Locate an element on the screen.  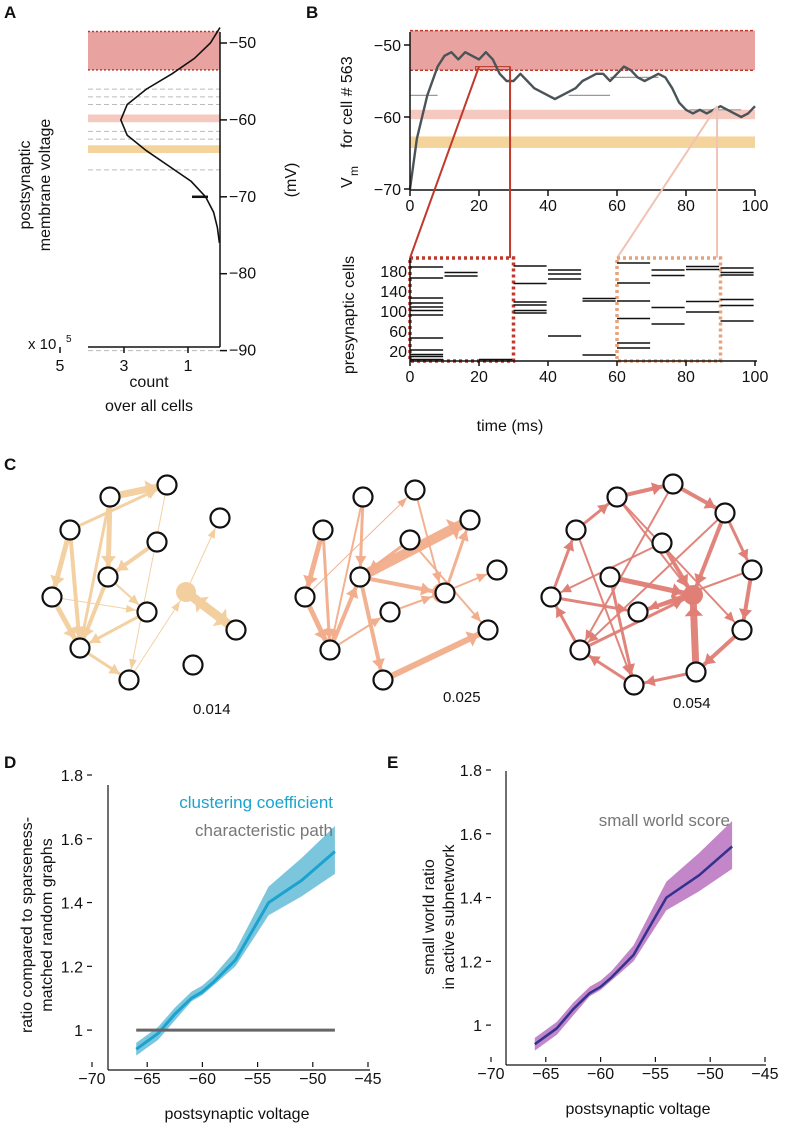
legend-small-world-score: small world score is located at coordinates (664, 820).